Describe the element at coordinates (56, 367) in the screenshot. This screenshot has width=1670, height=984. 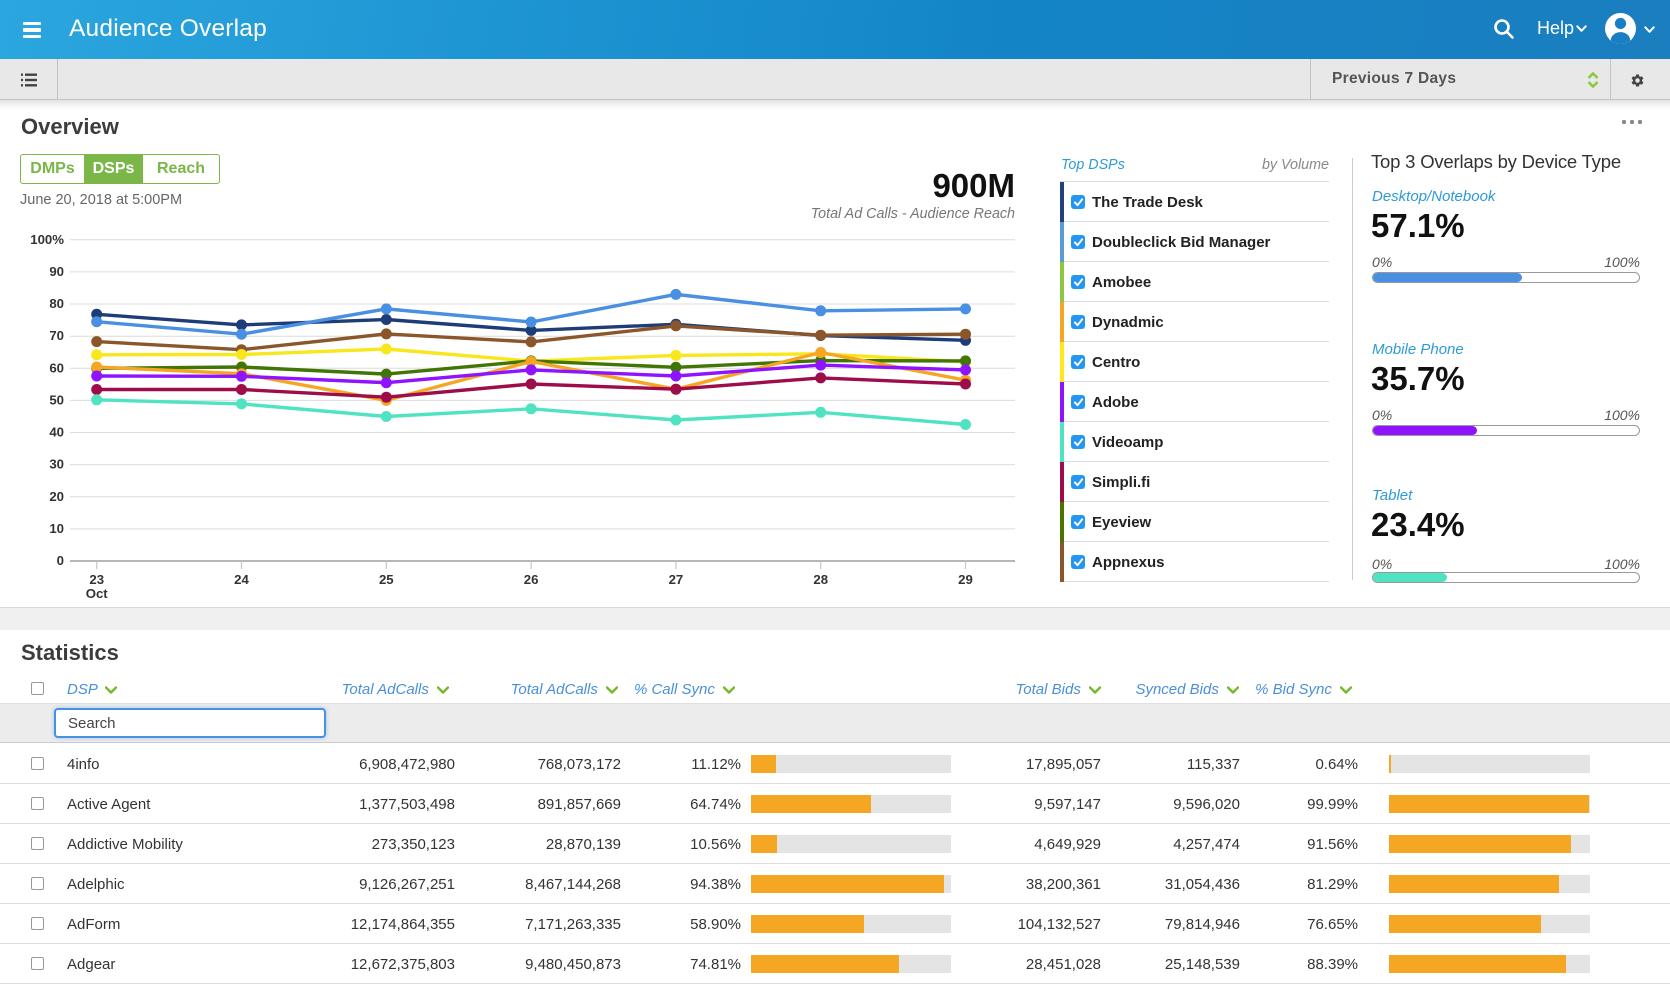
I see `svg-text: 60` at that location.